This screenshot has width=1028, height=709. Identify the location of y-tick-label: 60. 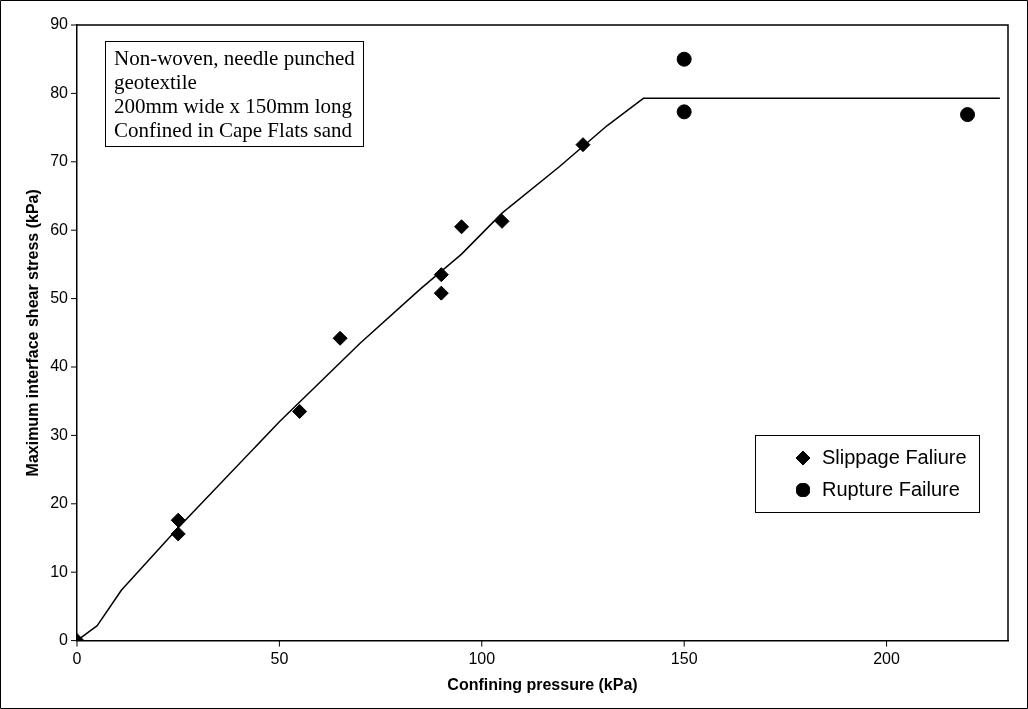
(59, 229).